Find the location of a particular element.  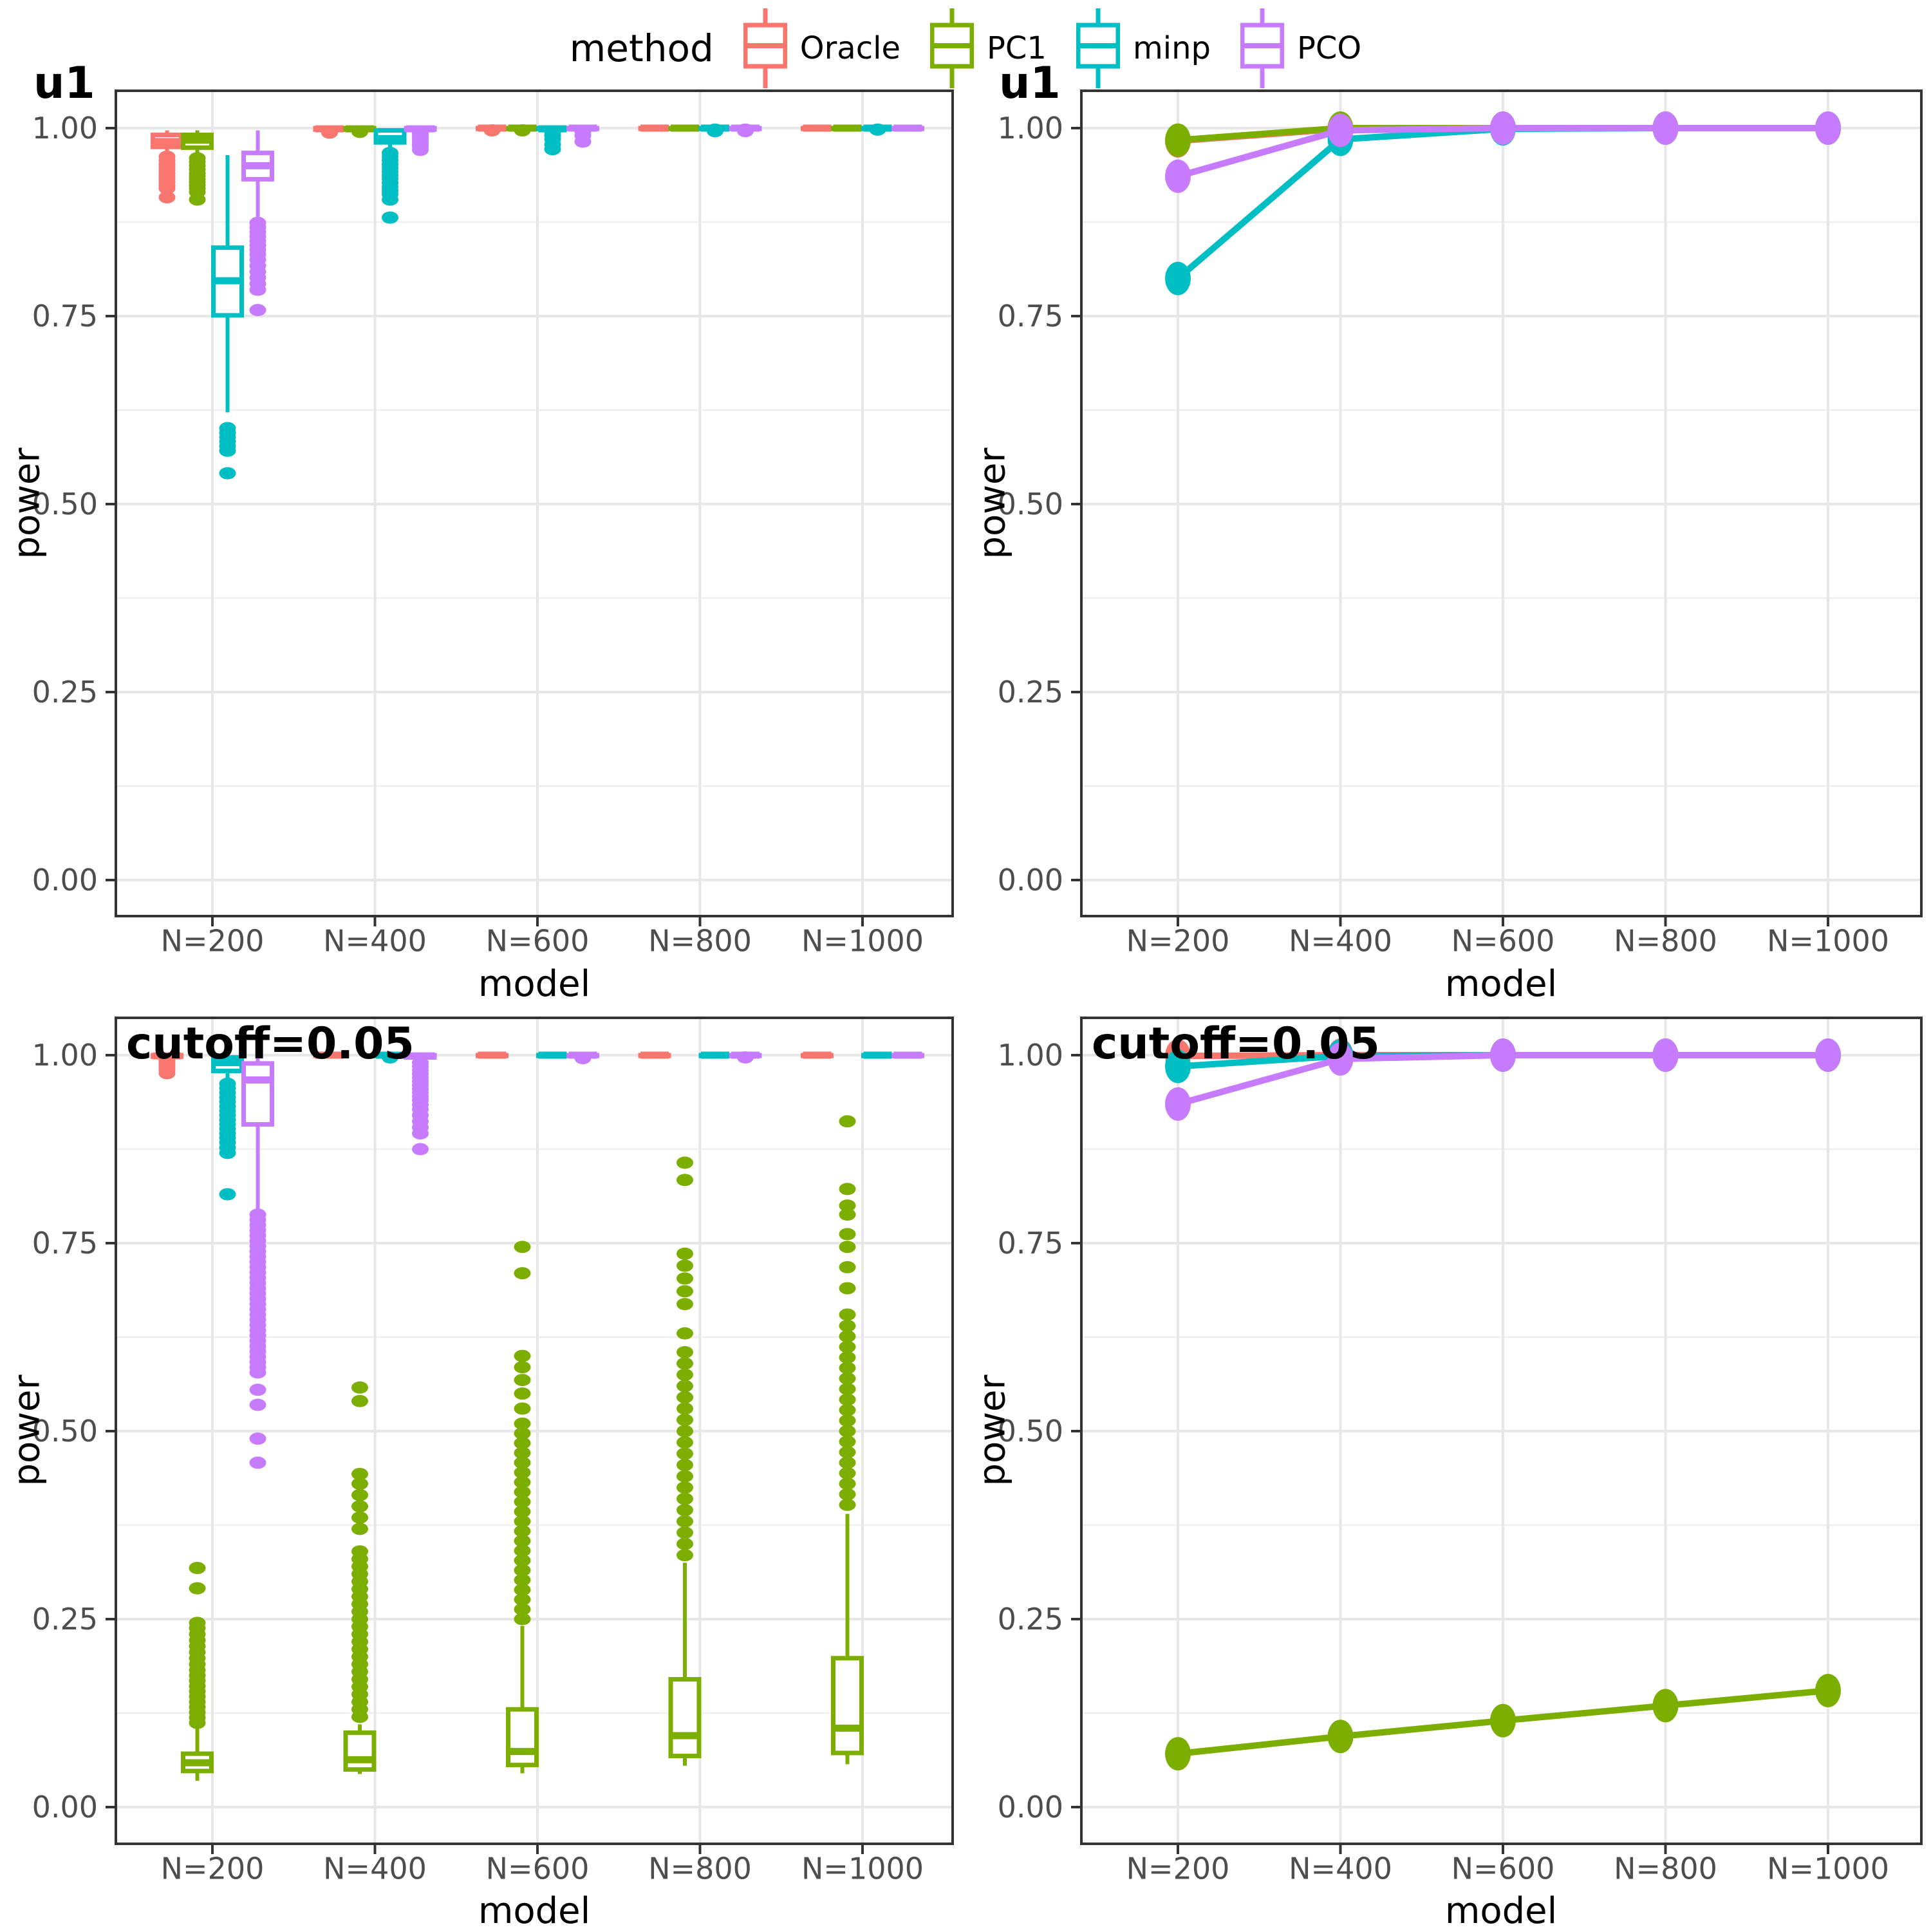

legend-item-pco: PCO is located at coordinates (1301, 48).